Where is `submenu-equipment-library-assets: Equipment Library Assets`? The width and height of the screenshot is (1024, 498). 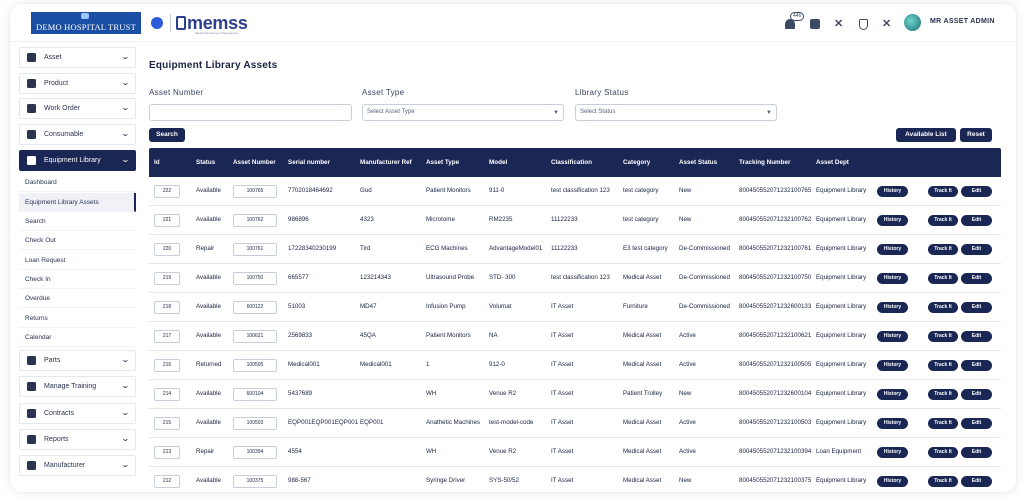 submenu-equipment-library-assets: Equipment Library Assets is located at coordinates (77, 202).